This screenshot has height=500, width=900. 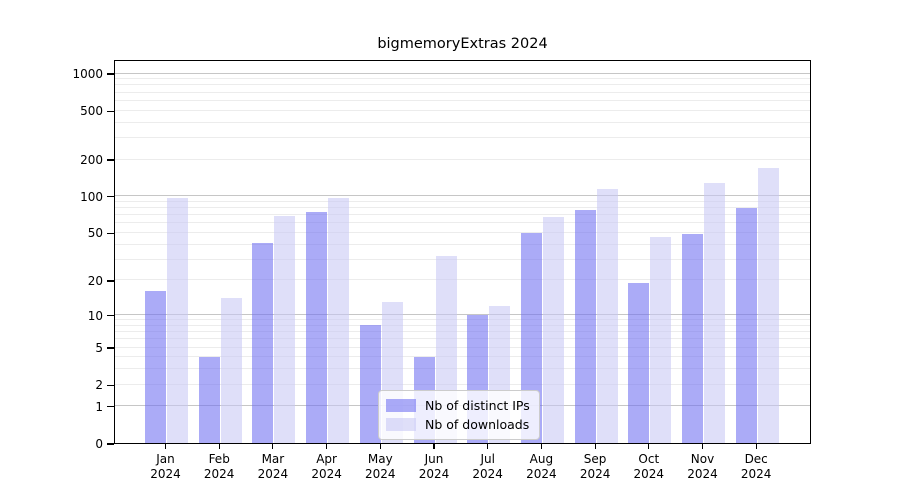 I want to click on bar-nov-distinct-ips, so click(x=692, y=338).